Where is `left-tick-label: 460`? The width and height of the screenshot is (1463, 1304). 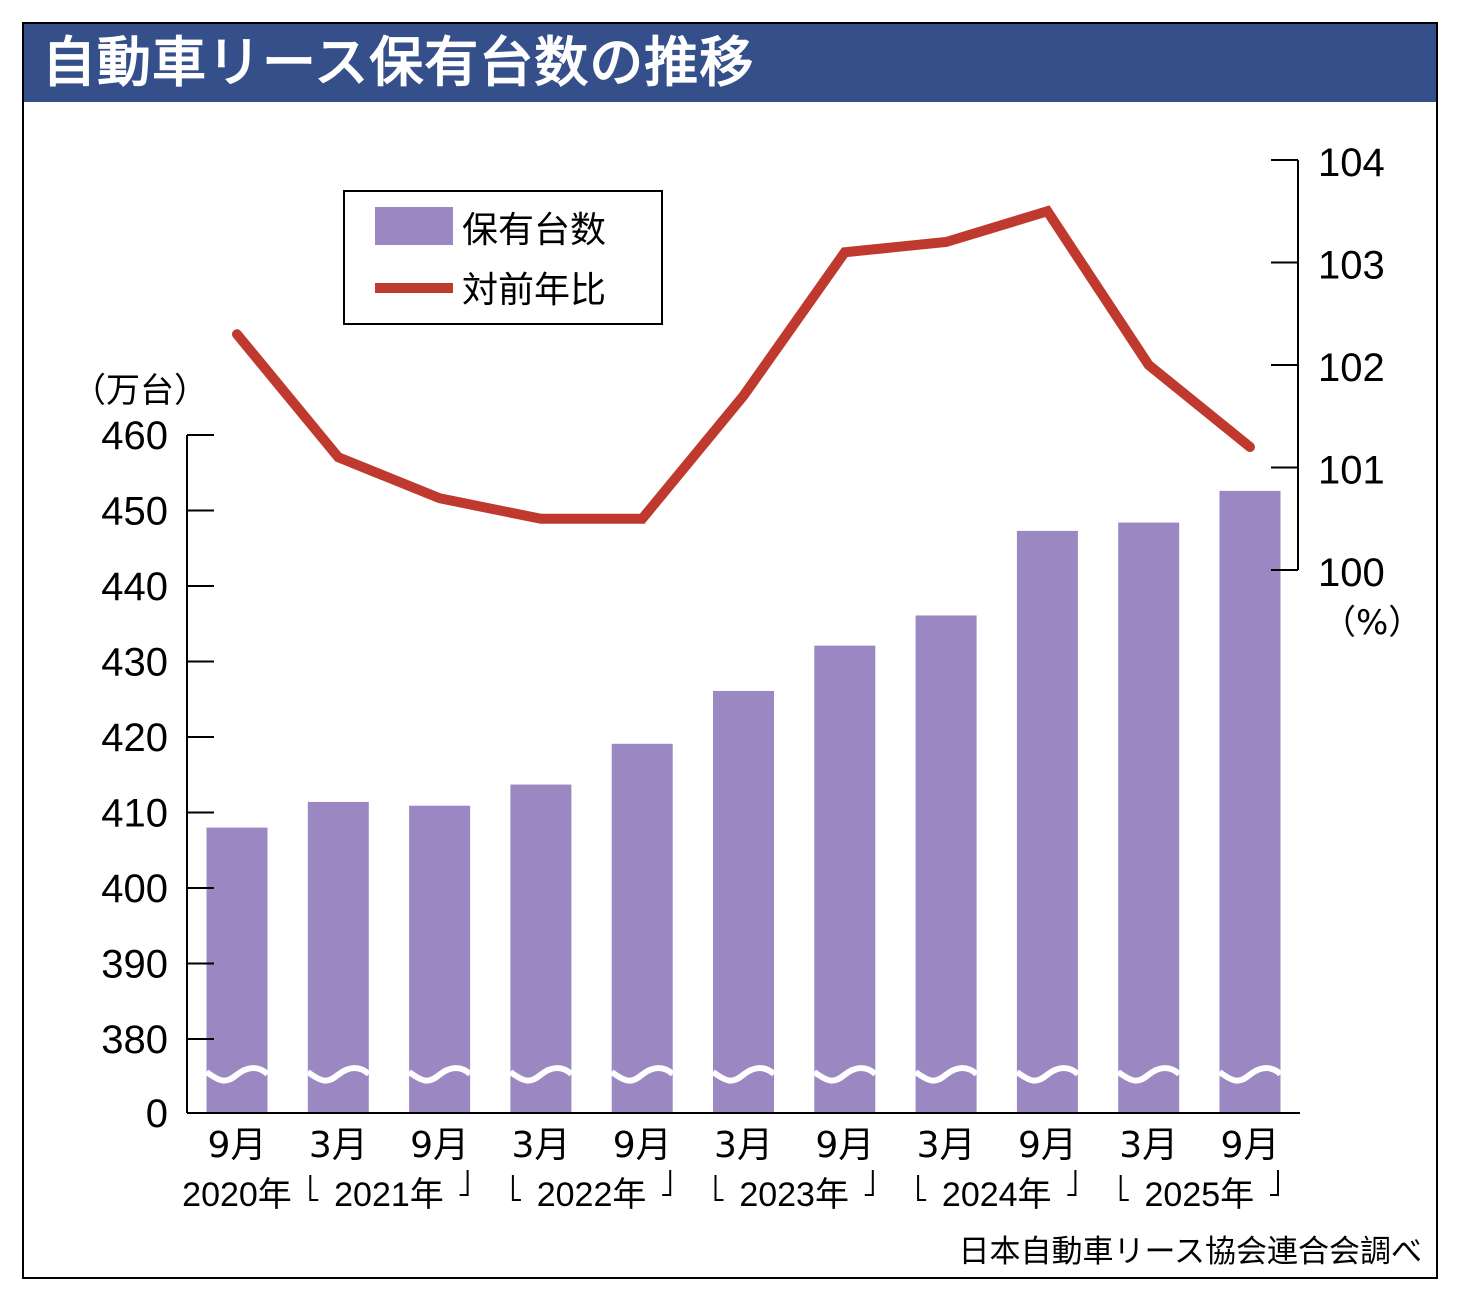 left-tick-label: 460 is located at coordinates (134, 436).